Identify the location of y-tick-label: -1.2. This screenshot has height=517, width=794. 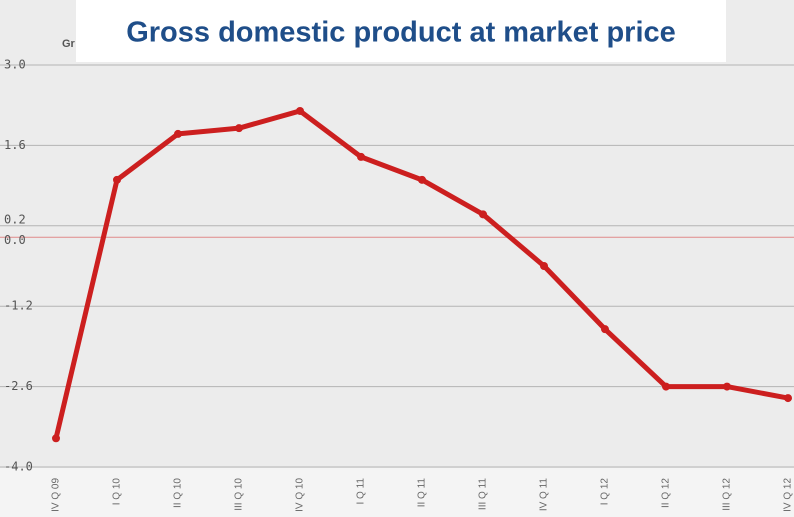
(18, 306).